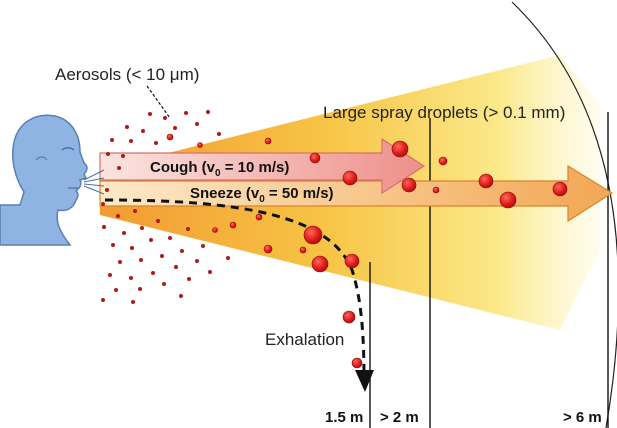 The image size is (617, 428). What do you see at coordinates (44, 180) in the screenshot?
I see `person-head-icon` at bounding box center [44, 180].